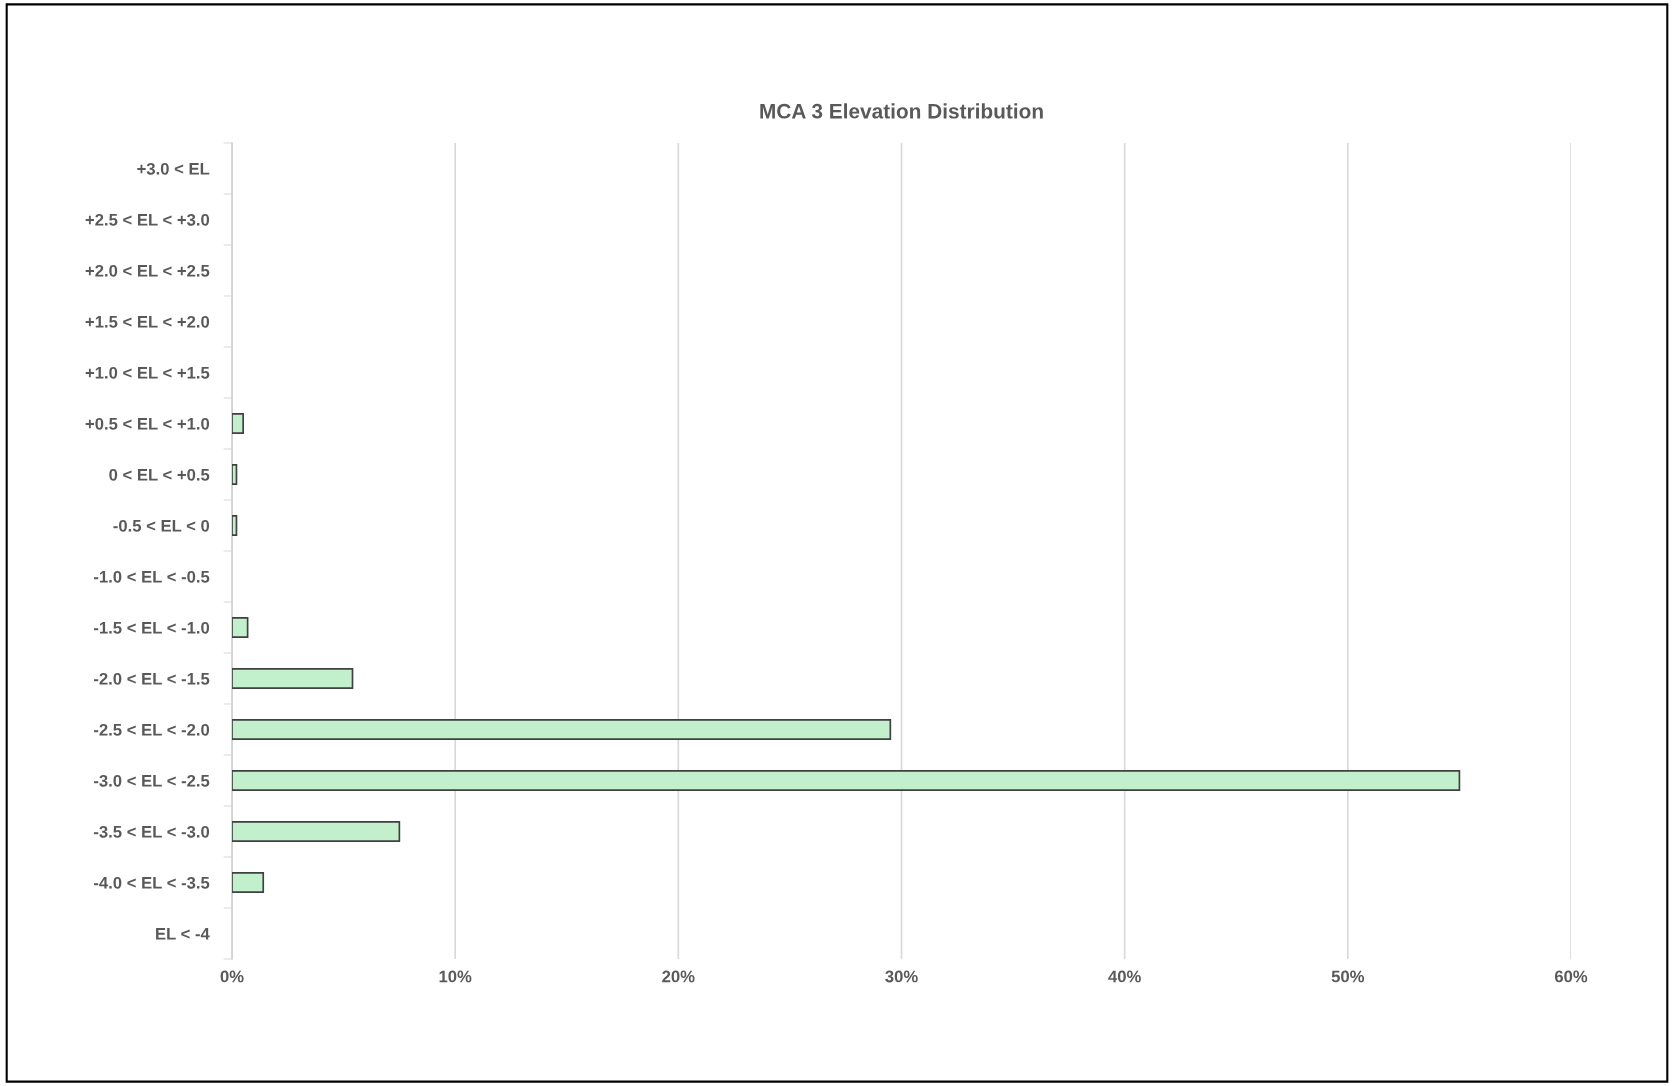 Image resolution: width=1674 pixels, height=1086 pixels. I want to click on y-tick-label: +1.0 < EL < +1.5, so click(147, 372).